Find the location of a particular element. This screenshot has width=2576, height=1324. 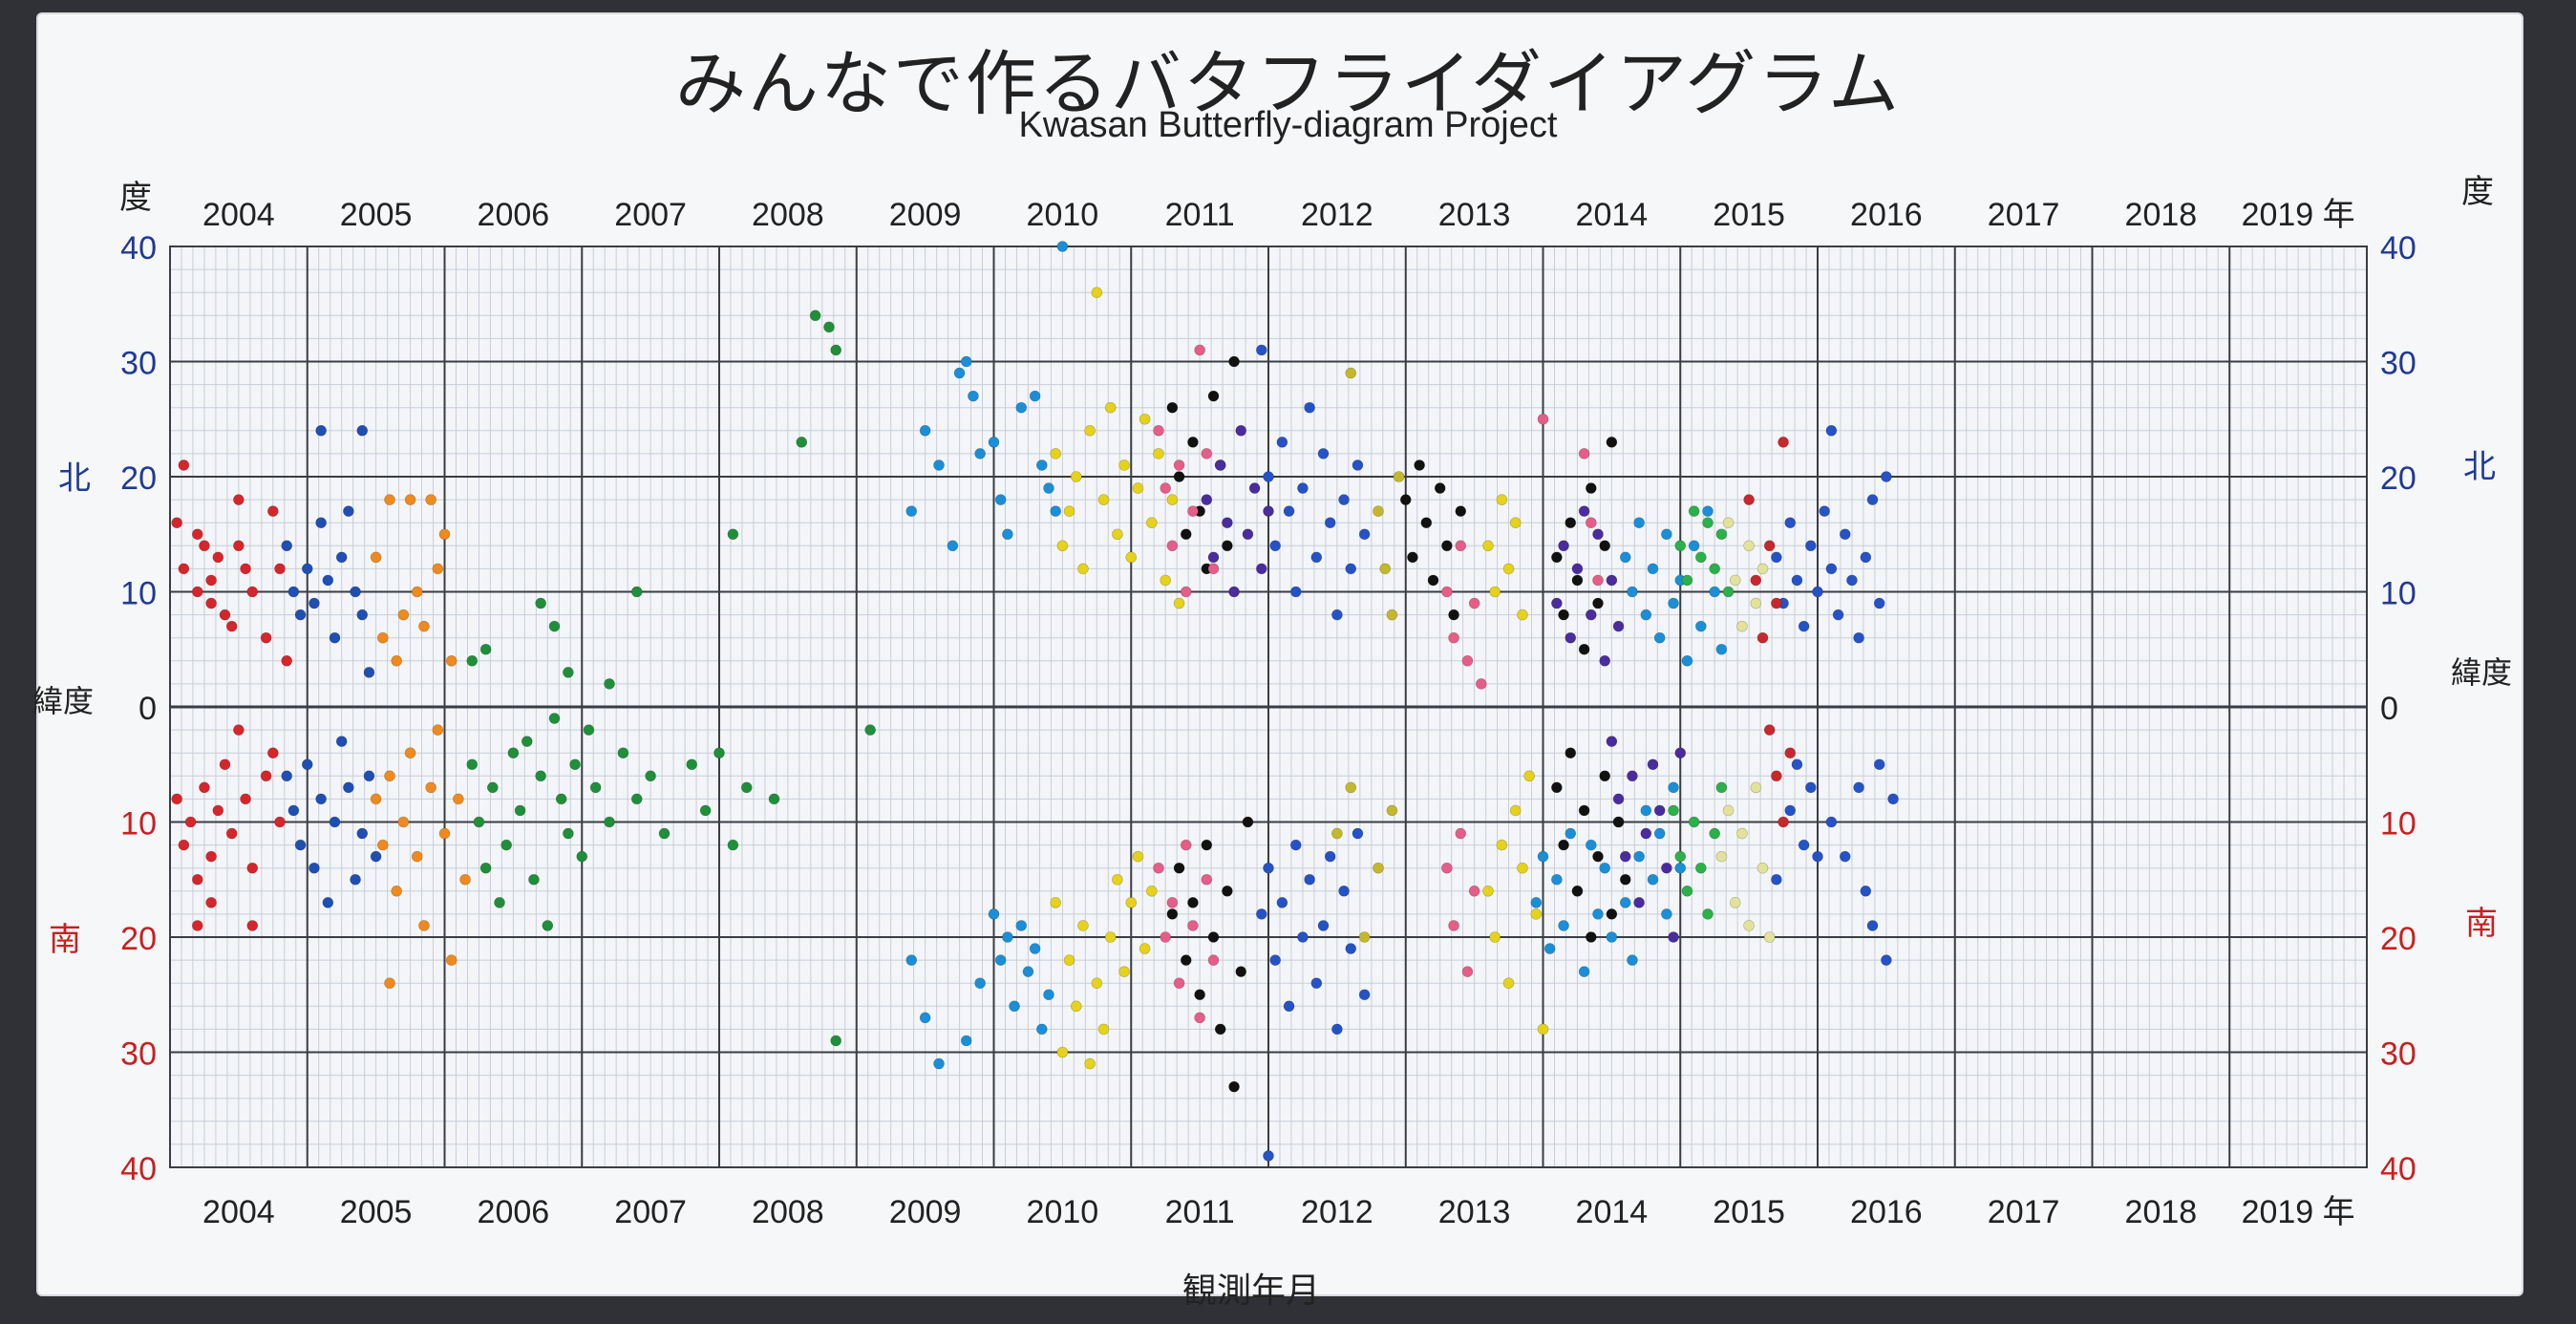

x-tick-label-top: 2015 is located at coordinates (1749, 215).